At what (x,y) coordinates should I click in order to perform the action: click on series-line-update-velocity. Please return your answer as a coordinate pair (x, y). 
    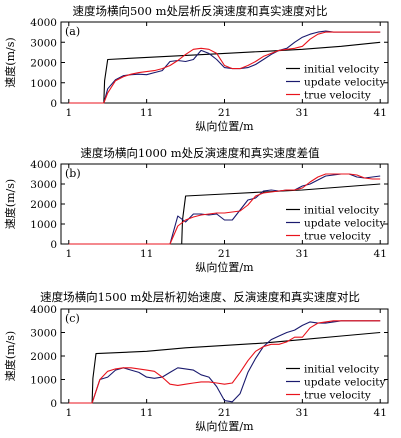
    Looking at the image, I should click on (224, 362).